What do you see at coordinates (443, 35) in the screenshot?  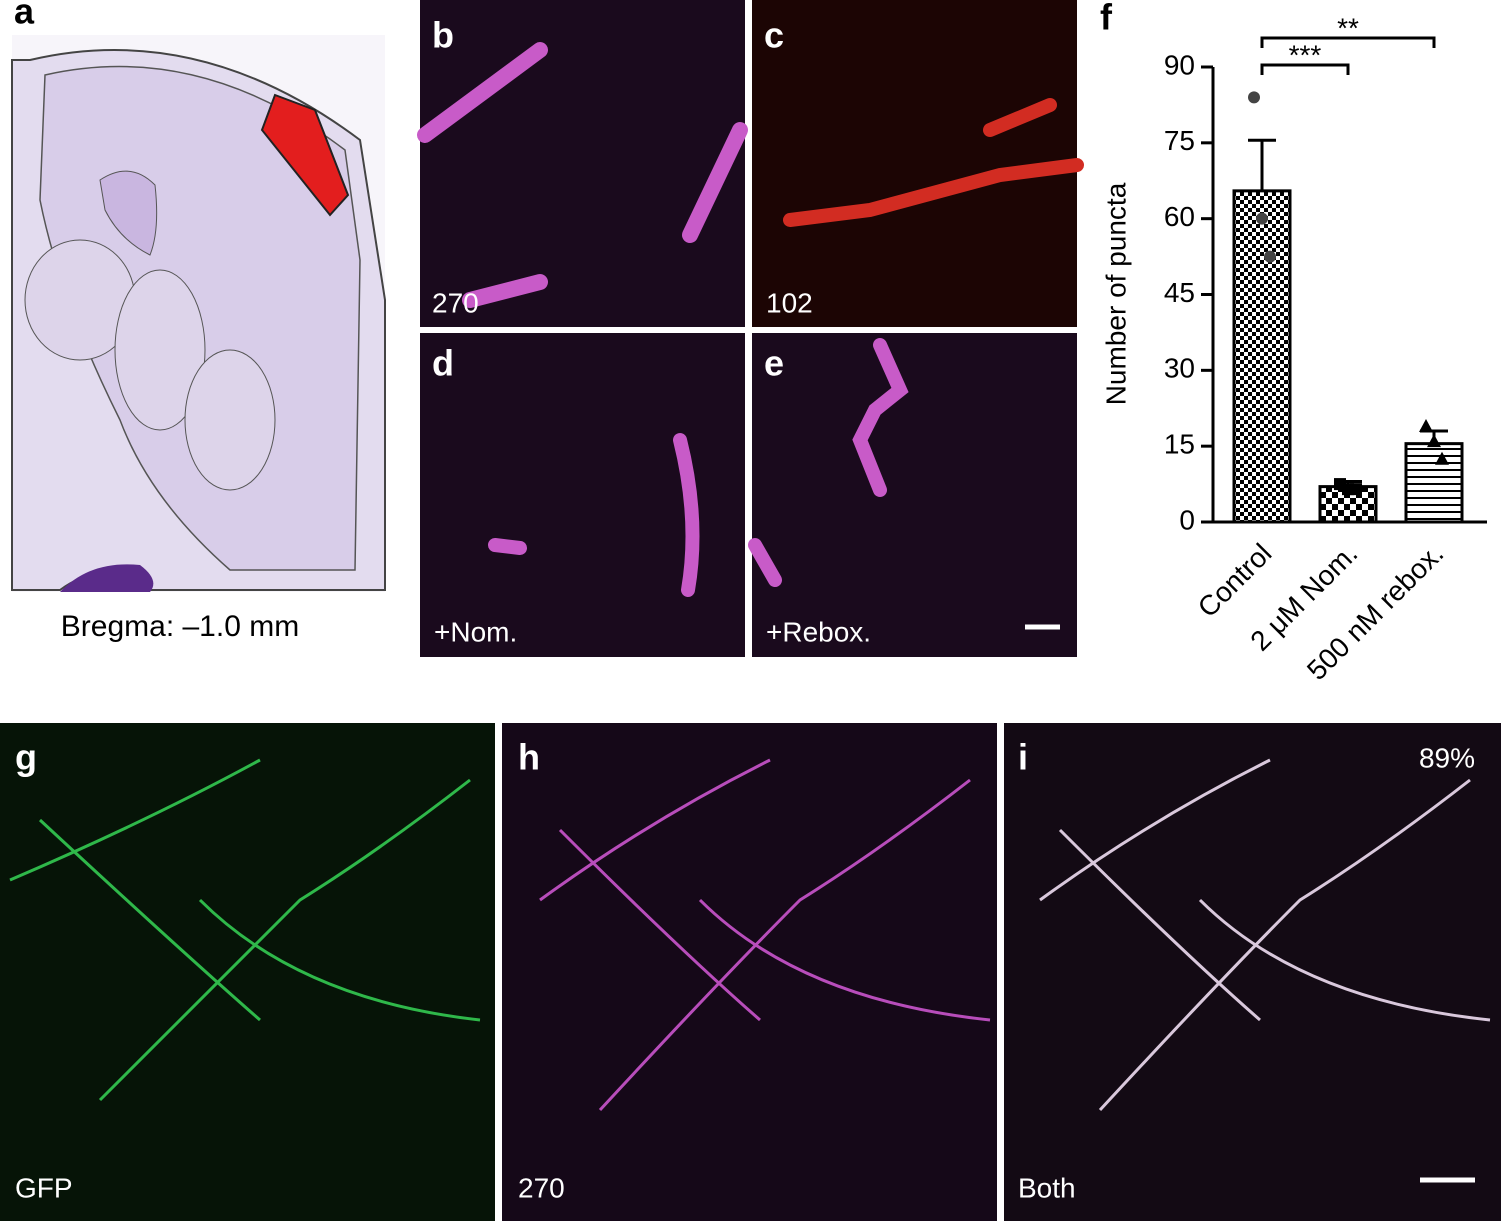 I see `panel-label: b` at bounding box center [443, 35].